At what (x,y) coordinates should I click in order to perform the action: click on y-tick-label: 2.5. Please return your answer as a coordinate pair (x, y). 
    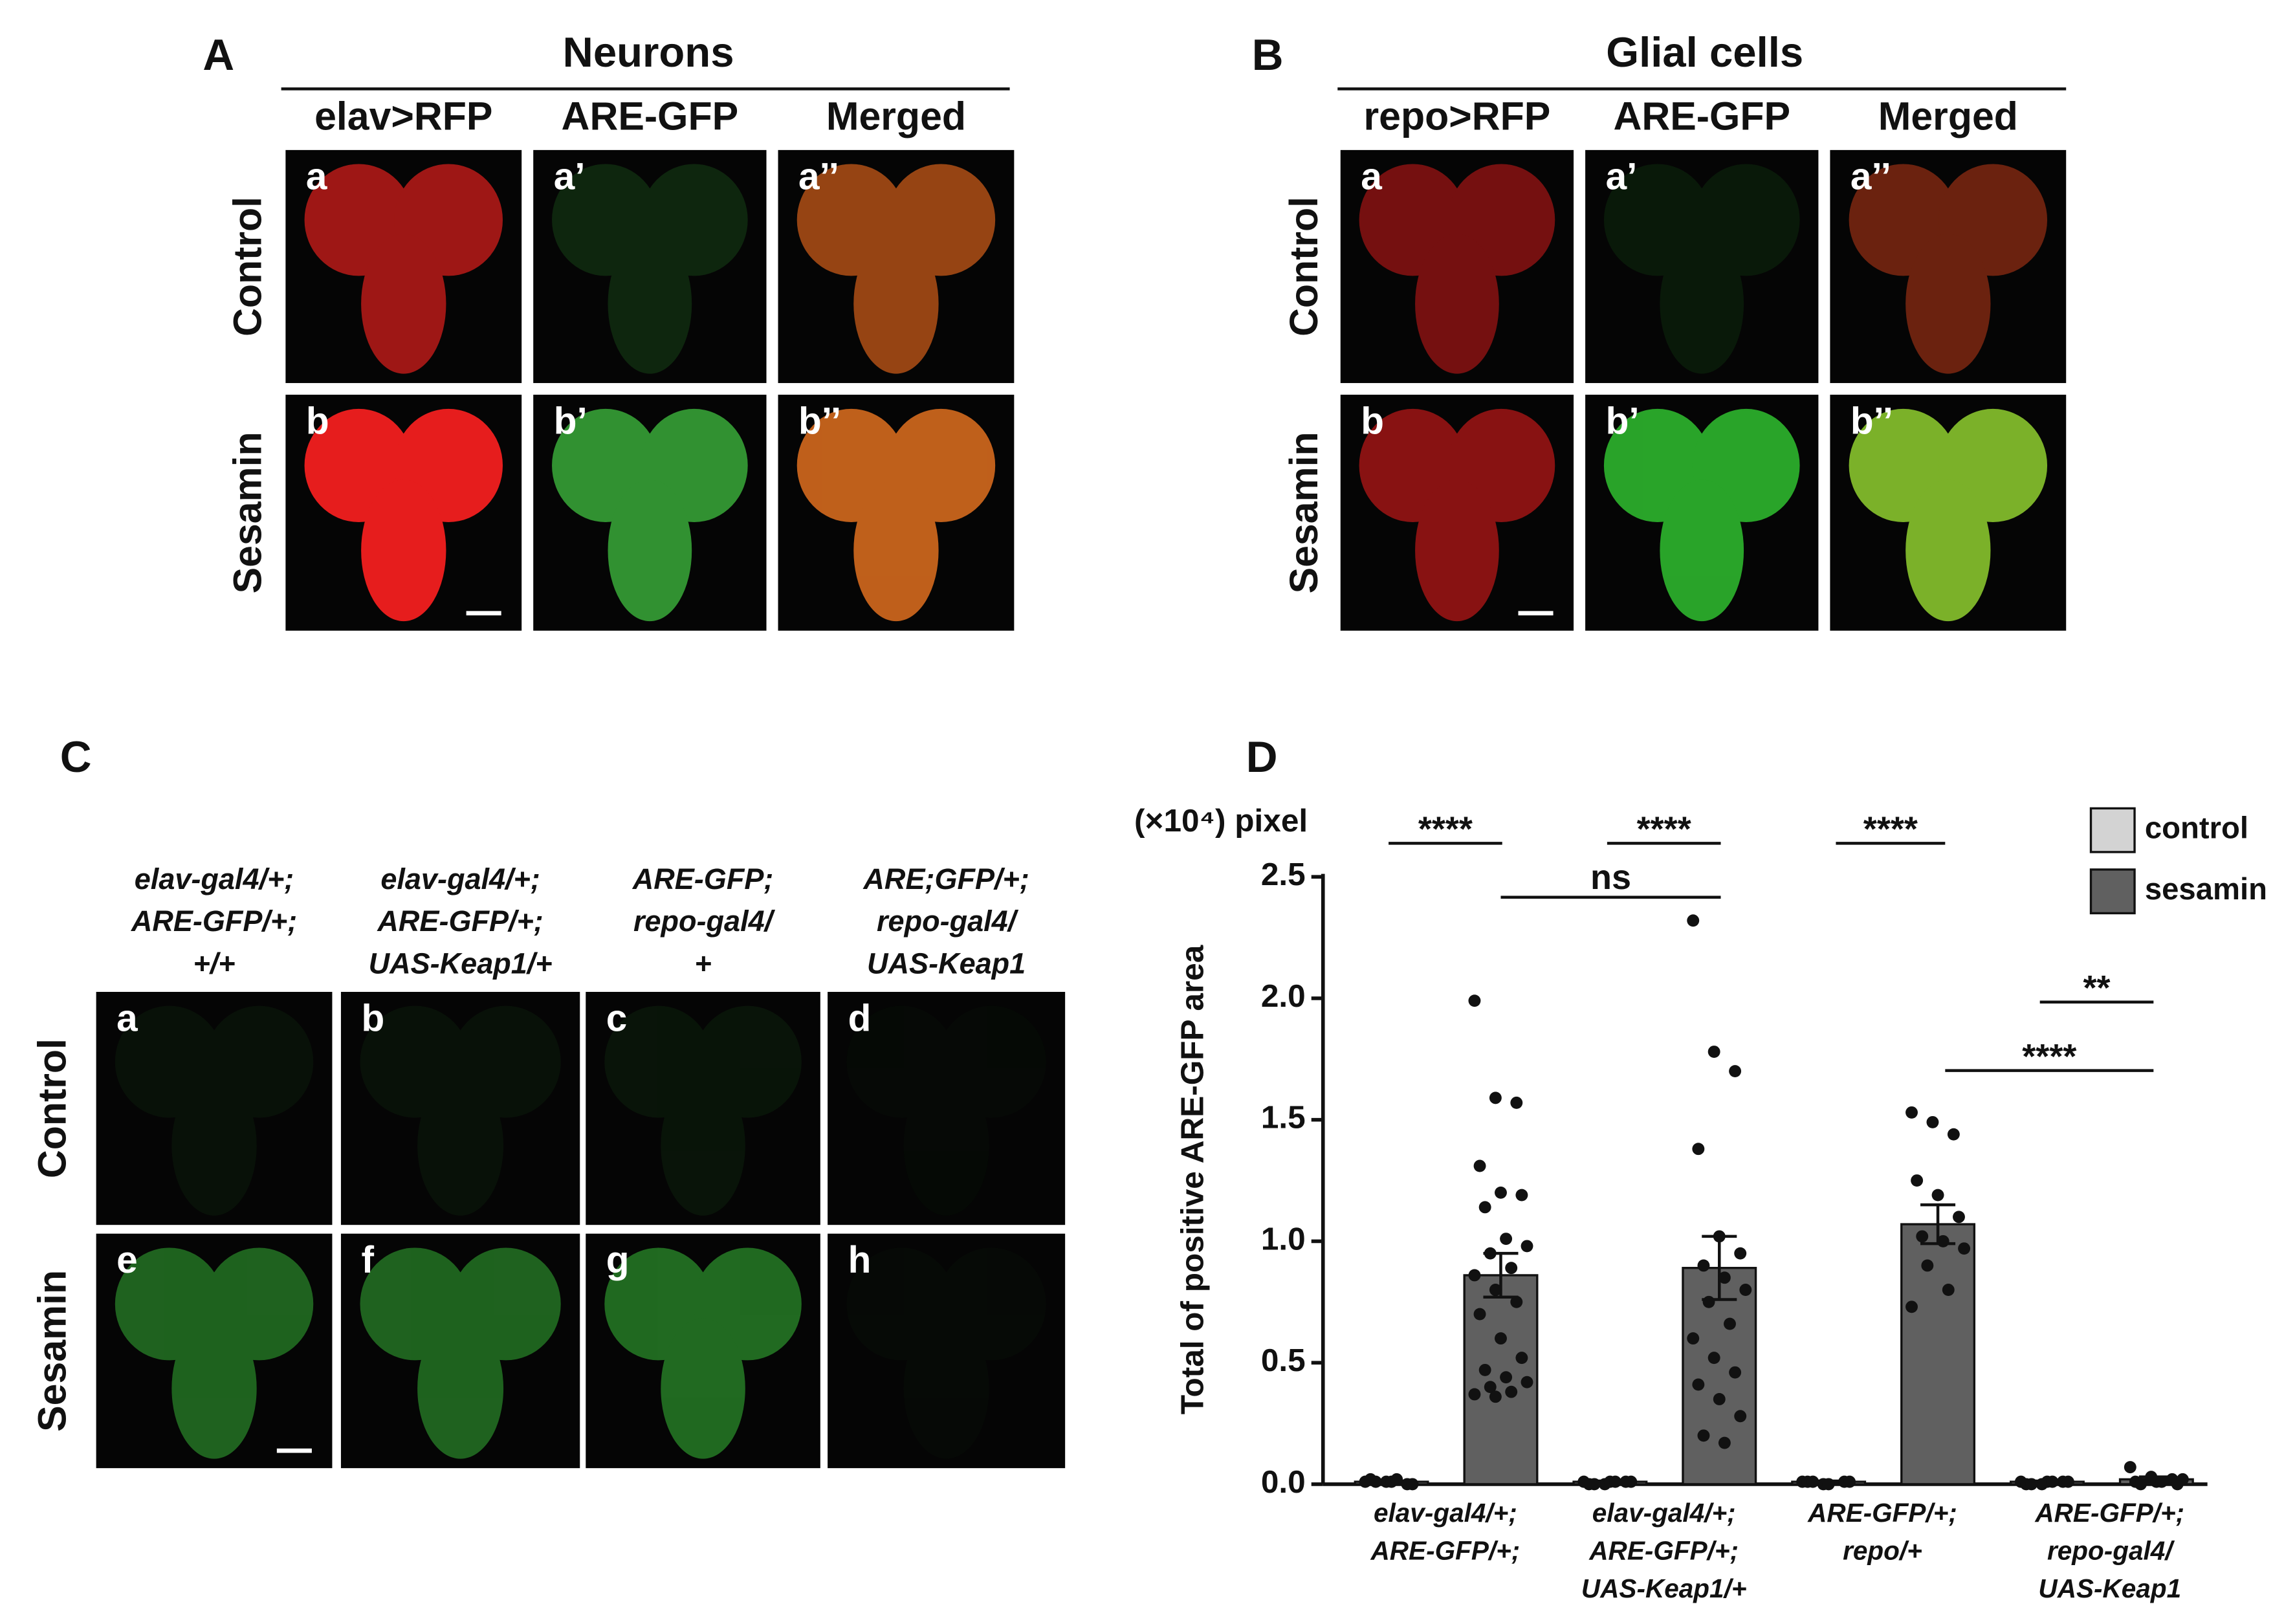
    Looking at the image, I should click on (1283, 874).